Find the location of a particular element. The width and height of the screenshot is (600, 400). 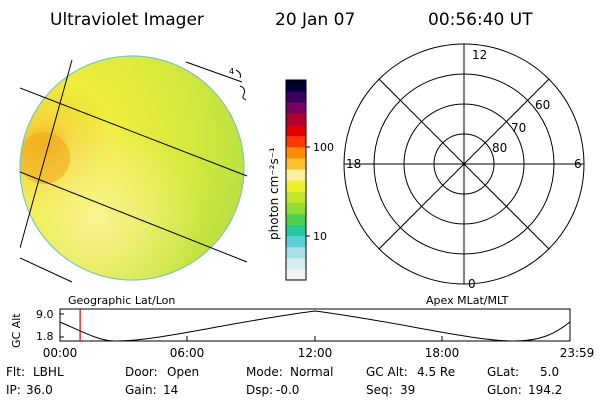

status-mode-key: Mode: is located at coordinates (264, 372).